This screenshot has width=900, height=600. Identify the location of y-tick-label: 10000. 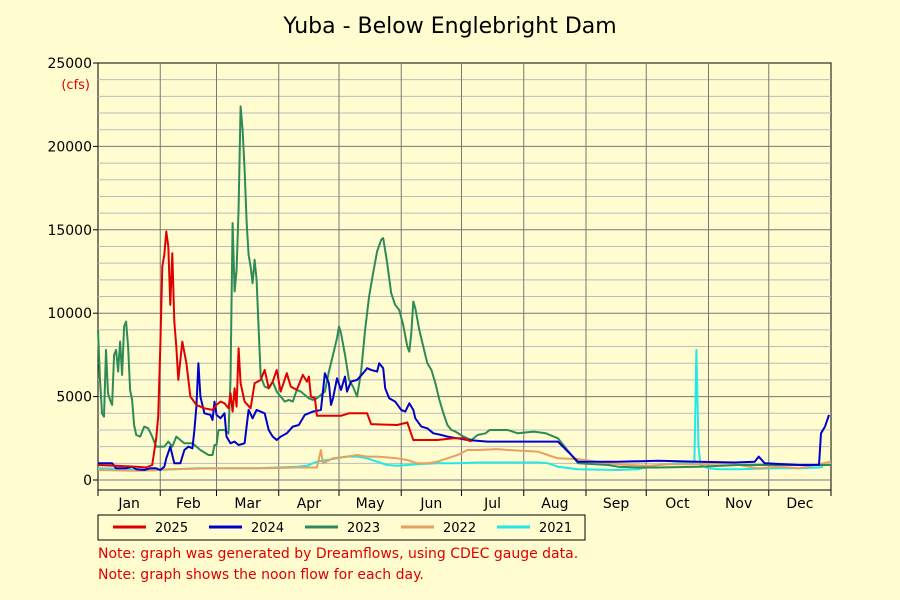
(69, 314).